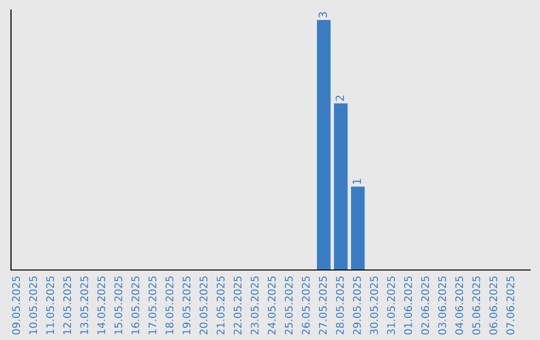 Image resolution: width=540 pixels, height=340 pixels. Describe the element at coordinates (170, 305) in the screenshot. I see `x-tick-label: 18.05.2025` at that location.